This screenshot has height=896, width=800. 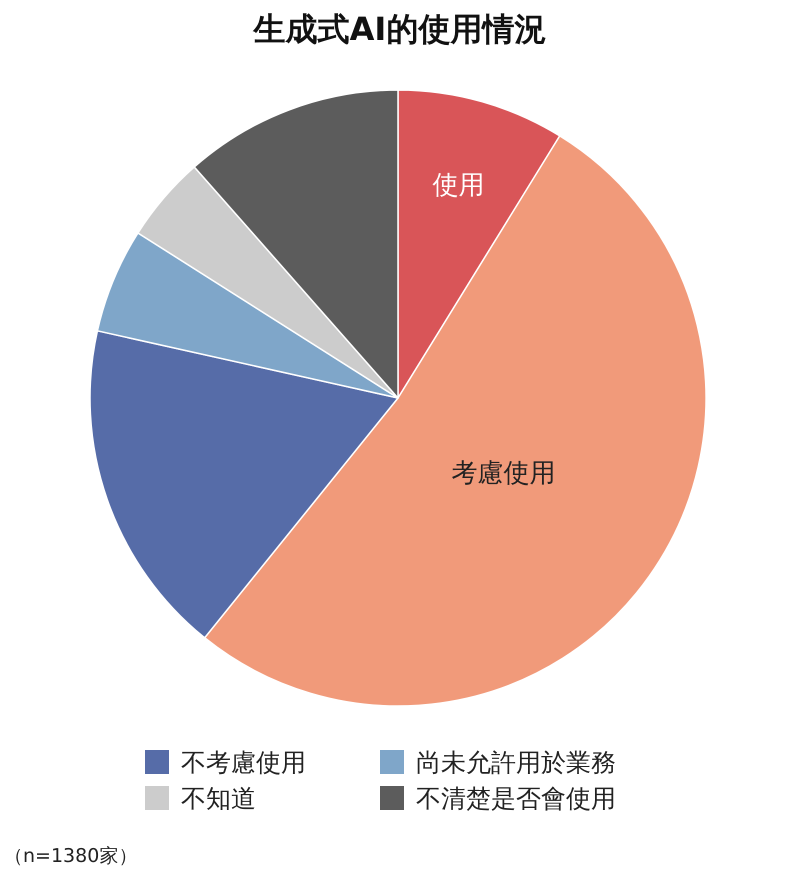 I want to click on text: （n=1380家）, so click(x=71, y=856).